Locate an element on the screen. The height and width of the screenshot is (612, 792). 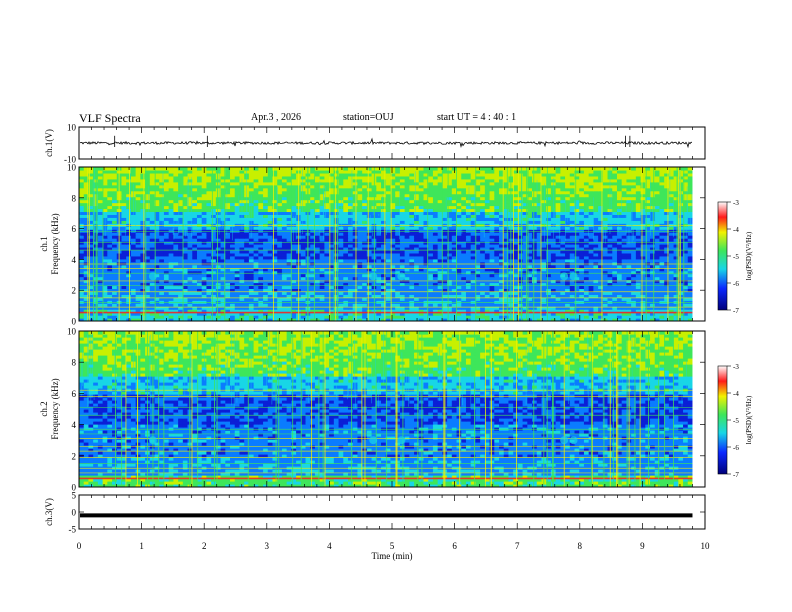
x-tick-label: 0 is located at coordinates (79, 546).